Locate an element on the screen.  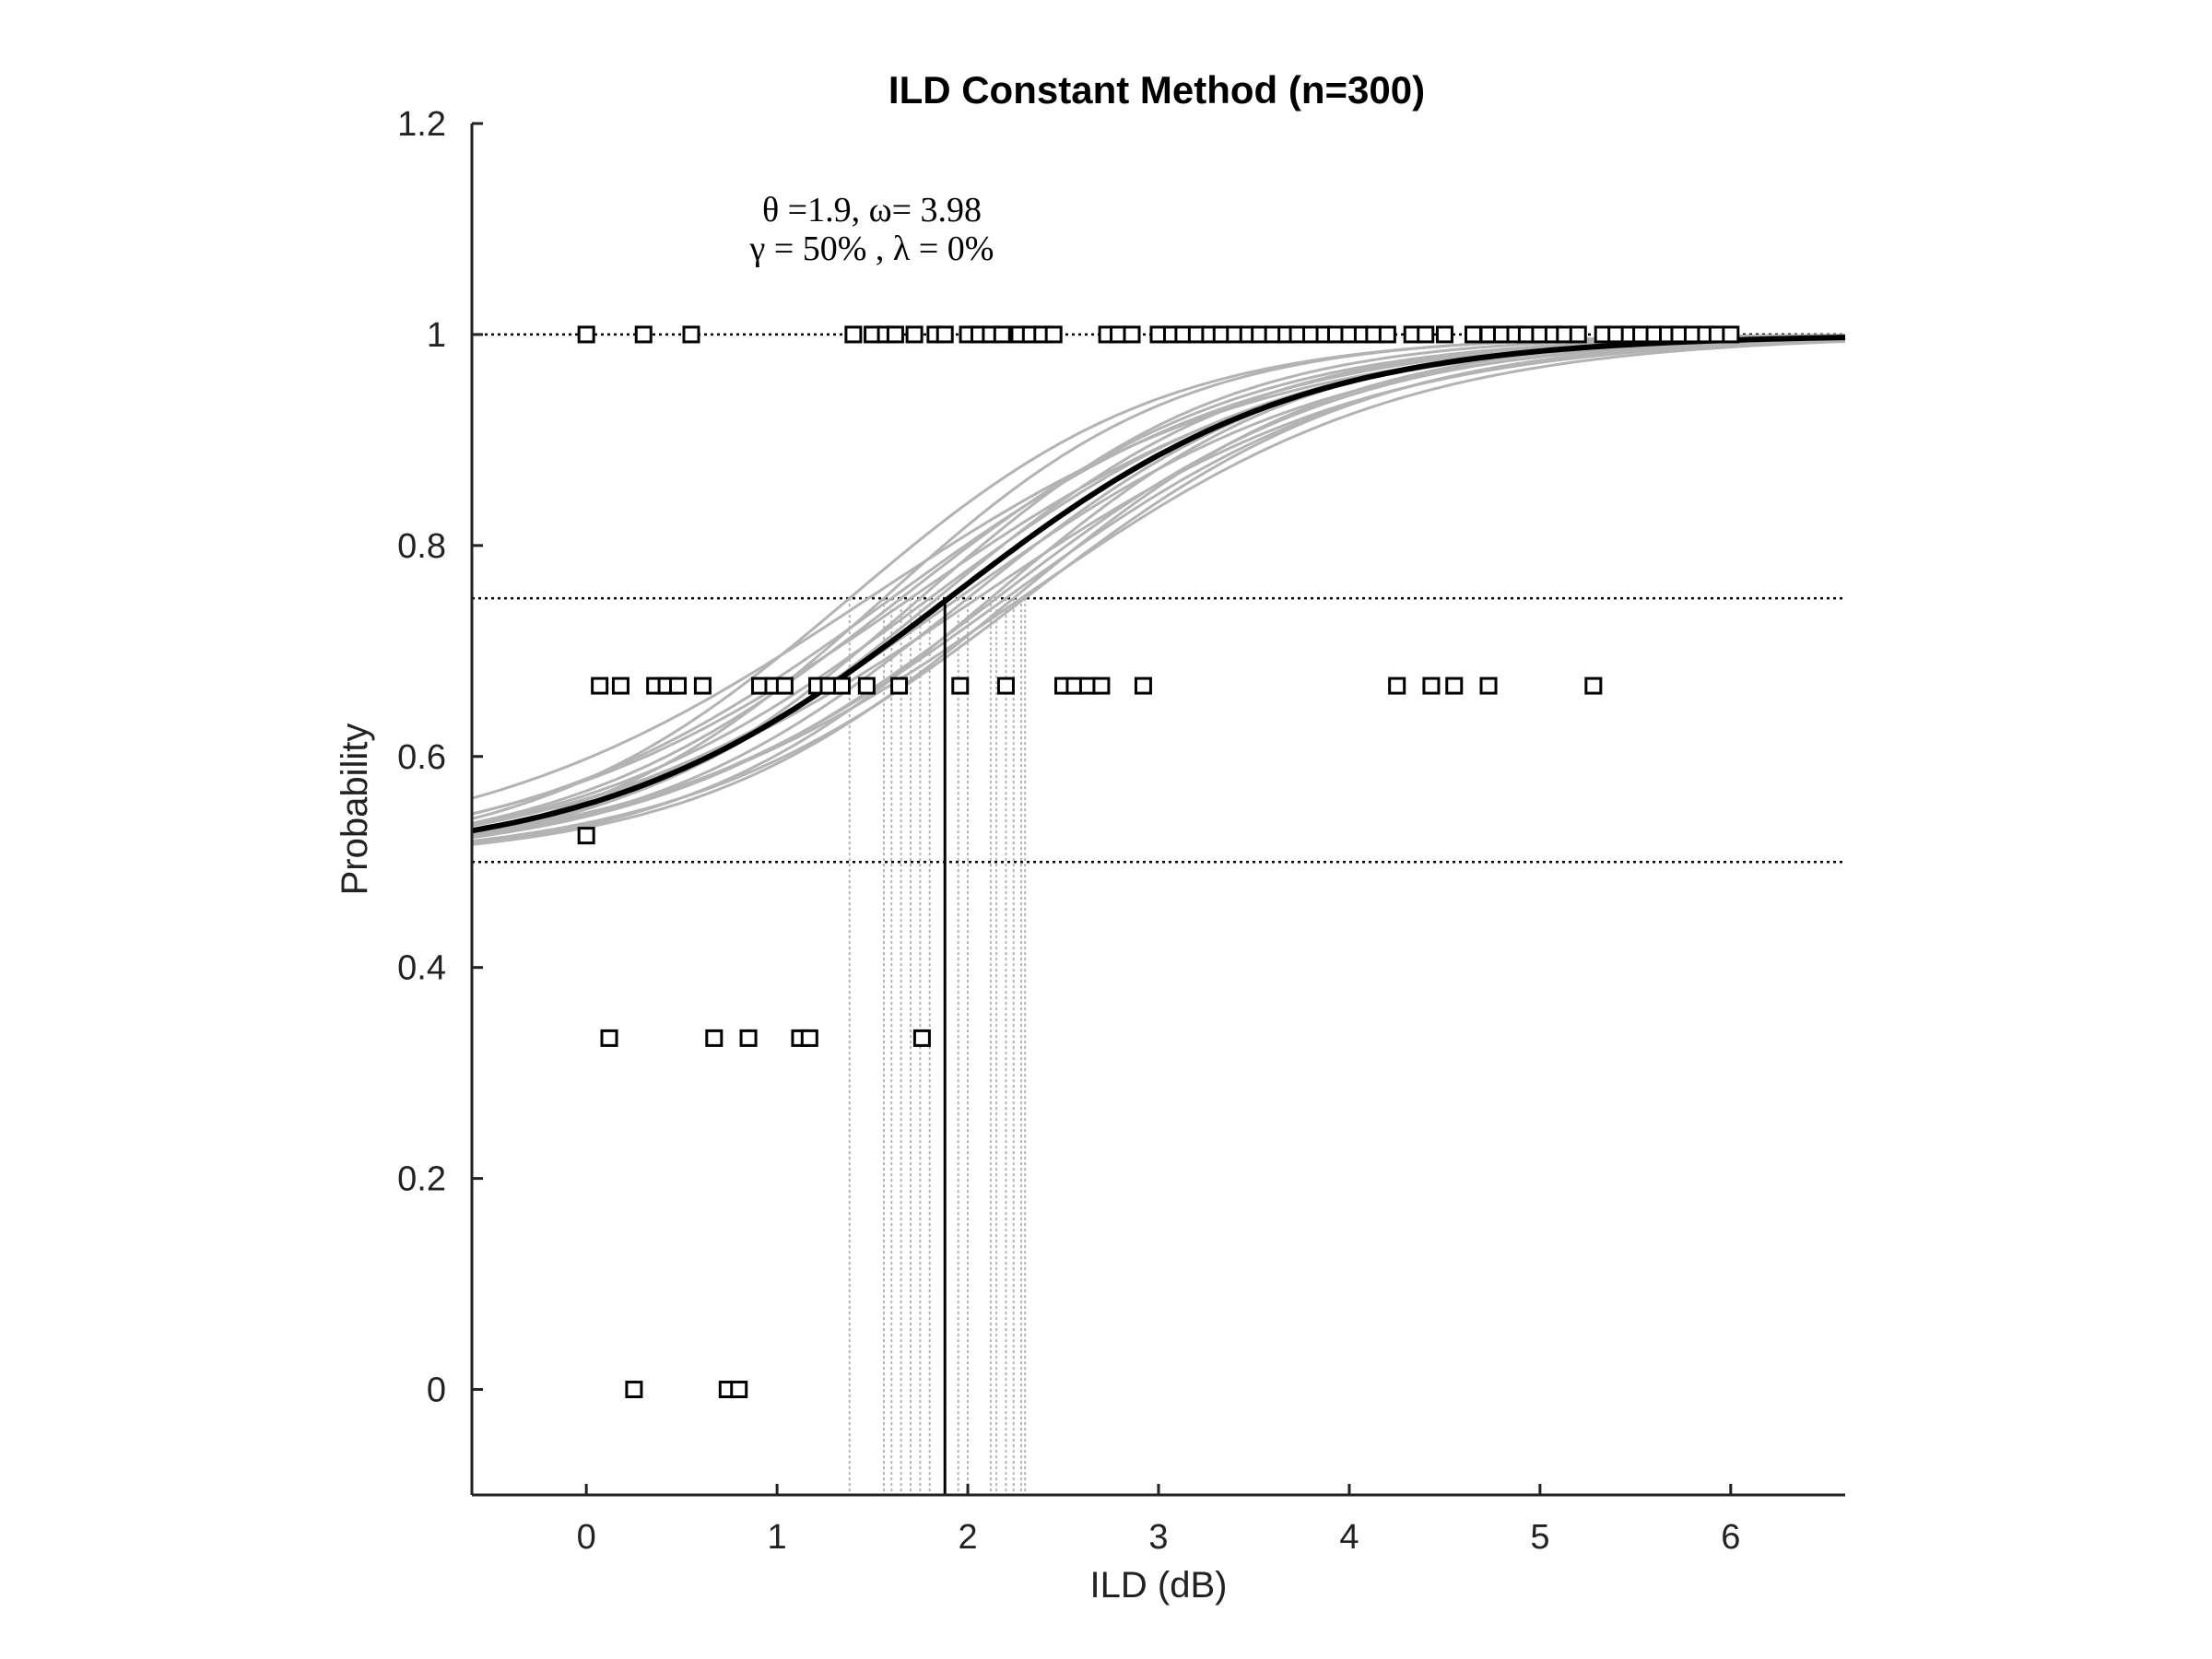
chart-title: ILD Constant Method (n=300) is located at coordinates (1156, 90).